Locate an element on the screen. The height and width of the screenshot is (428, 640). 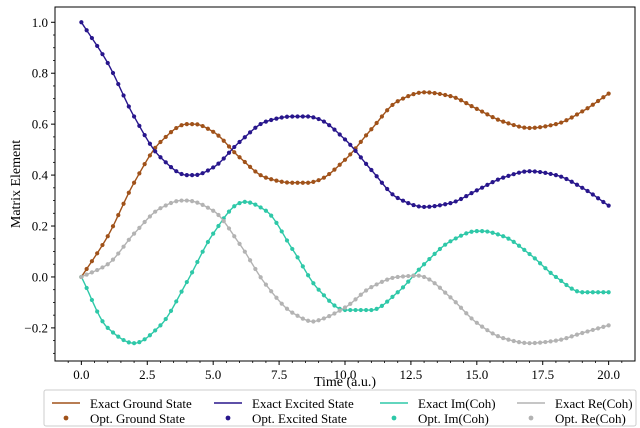
y-tick-label: 1.0 is located at coordinates (40, 22).